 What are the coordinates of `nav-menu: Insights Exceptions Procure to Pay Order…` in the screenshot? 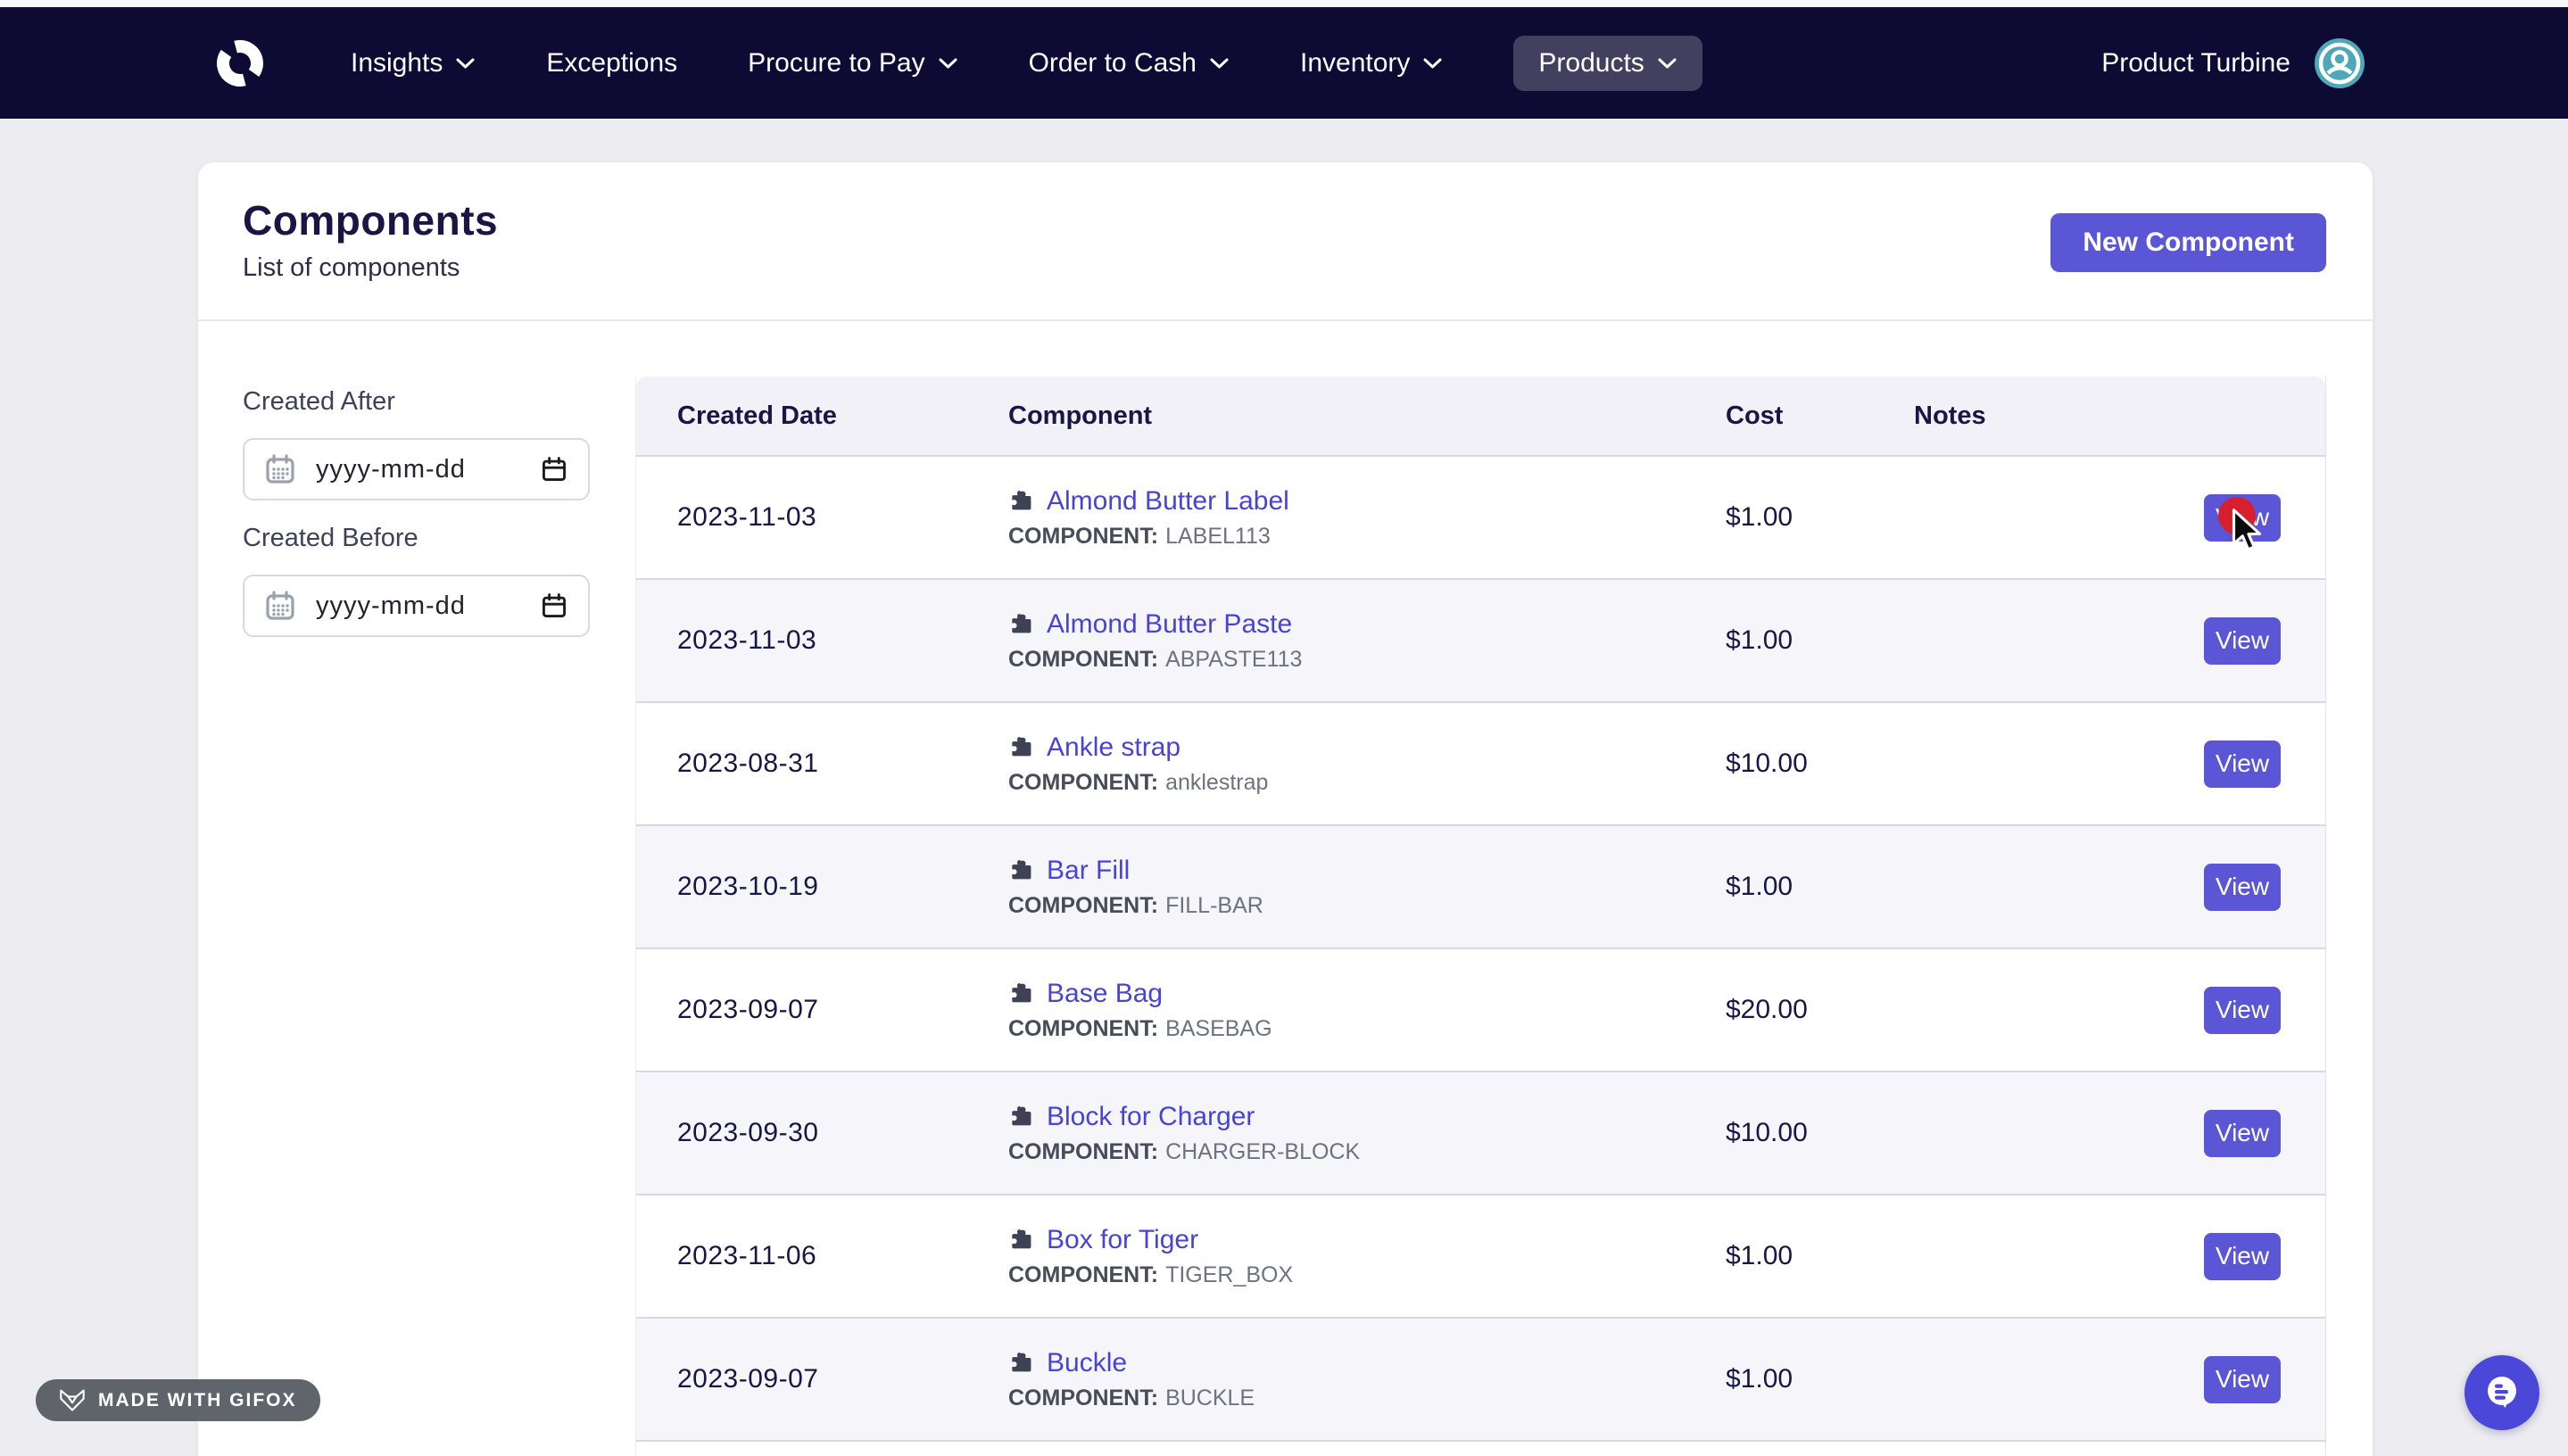 It's located at (1026, 63).